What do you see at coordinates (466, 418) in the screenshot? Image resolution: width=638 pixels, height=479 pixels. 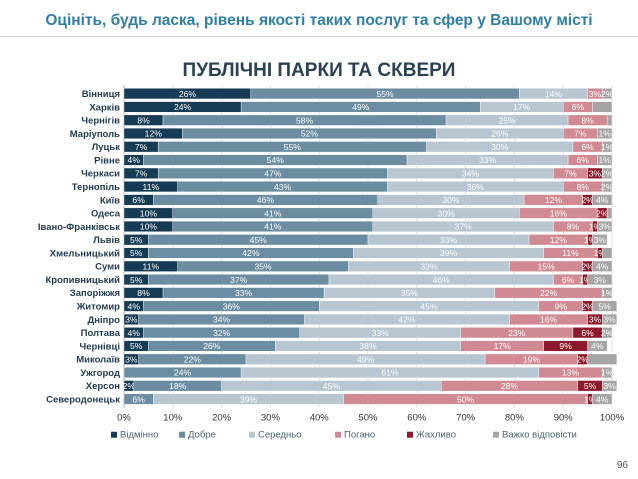 I see `x-tick-label: 70%` at bounding box center [466, 418].